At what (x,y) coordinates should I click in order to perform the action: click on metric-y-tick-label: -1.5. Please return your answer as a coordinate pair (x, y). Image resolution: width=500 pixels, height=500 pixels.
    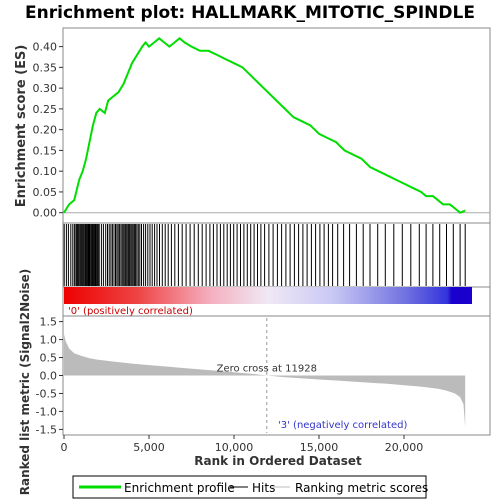
    Looking at the image, I should click on (46, 429).